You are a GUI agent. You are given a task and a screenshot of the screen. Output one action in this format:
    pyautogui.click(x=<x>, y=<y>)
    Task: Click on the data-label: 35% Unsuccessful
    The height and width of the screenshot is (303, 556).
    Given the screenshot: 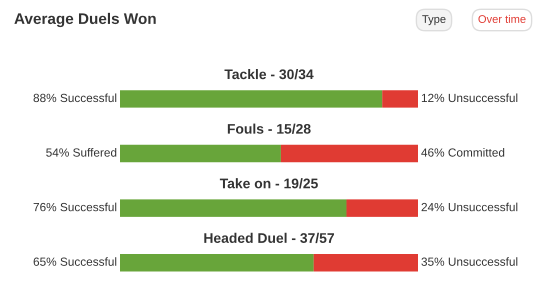 What is the action you would take?
    pyautogui.click(x=469, y=261)
    